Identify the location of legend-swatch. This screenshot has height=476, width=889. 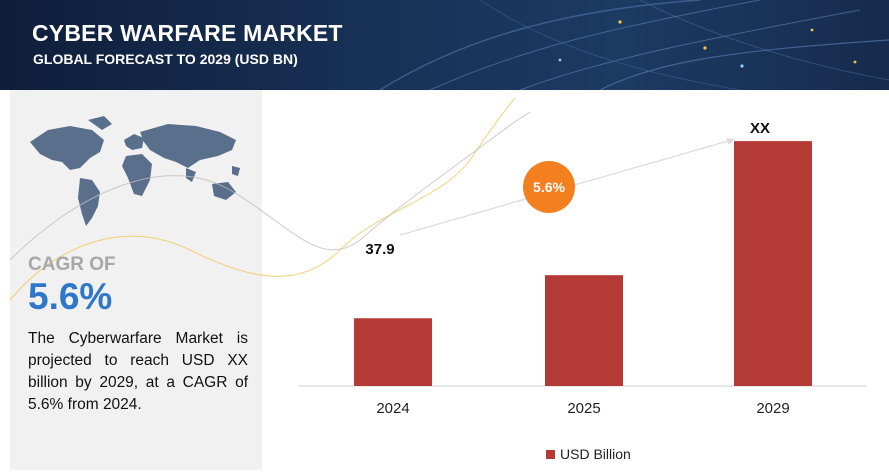
(550, 454).